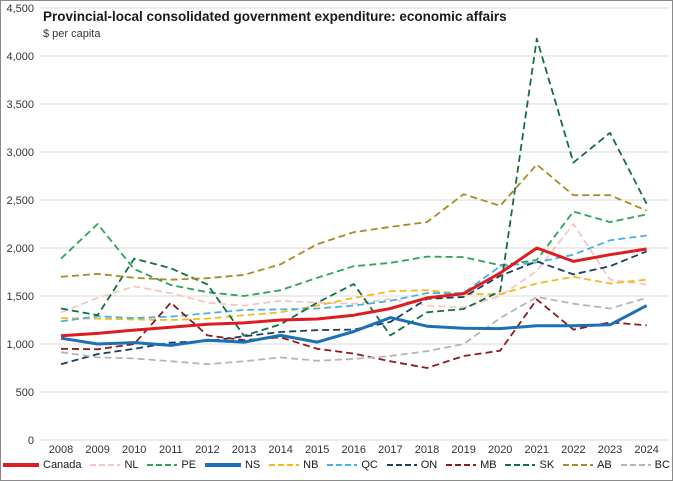 The image size is (673, 481). What do you see at coordinates (573, 450) in the screenshot?
I see `x-tick-label-2022: 2022` at bounding box center [573, 450].